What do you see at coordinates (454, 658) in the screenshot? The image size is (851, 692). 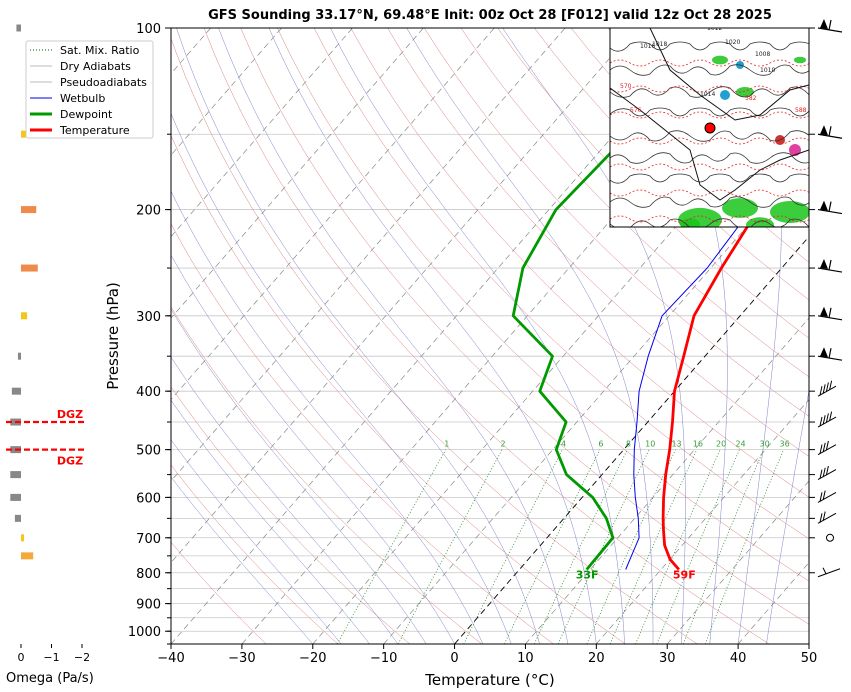 I see `x-tick-label: 0` at bounding box center [454, 658].